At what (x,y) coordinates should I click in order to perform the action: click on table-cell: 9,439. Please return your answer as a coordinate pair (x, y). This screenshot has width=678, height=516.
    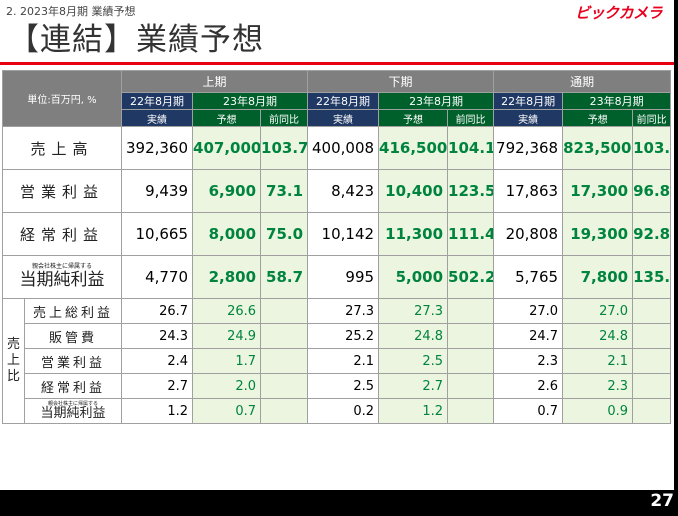
    Looking at the image, I should click on (157, 191).